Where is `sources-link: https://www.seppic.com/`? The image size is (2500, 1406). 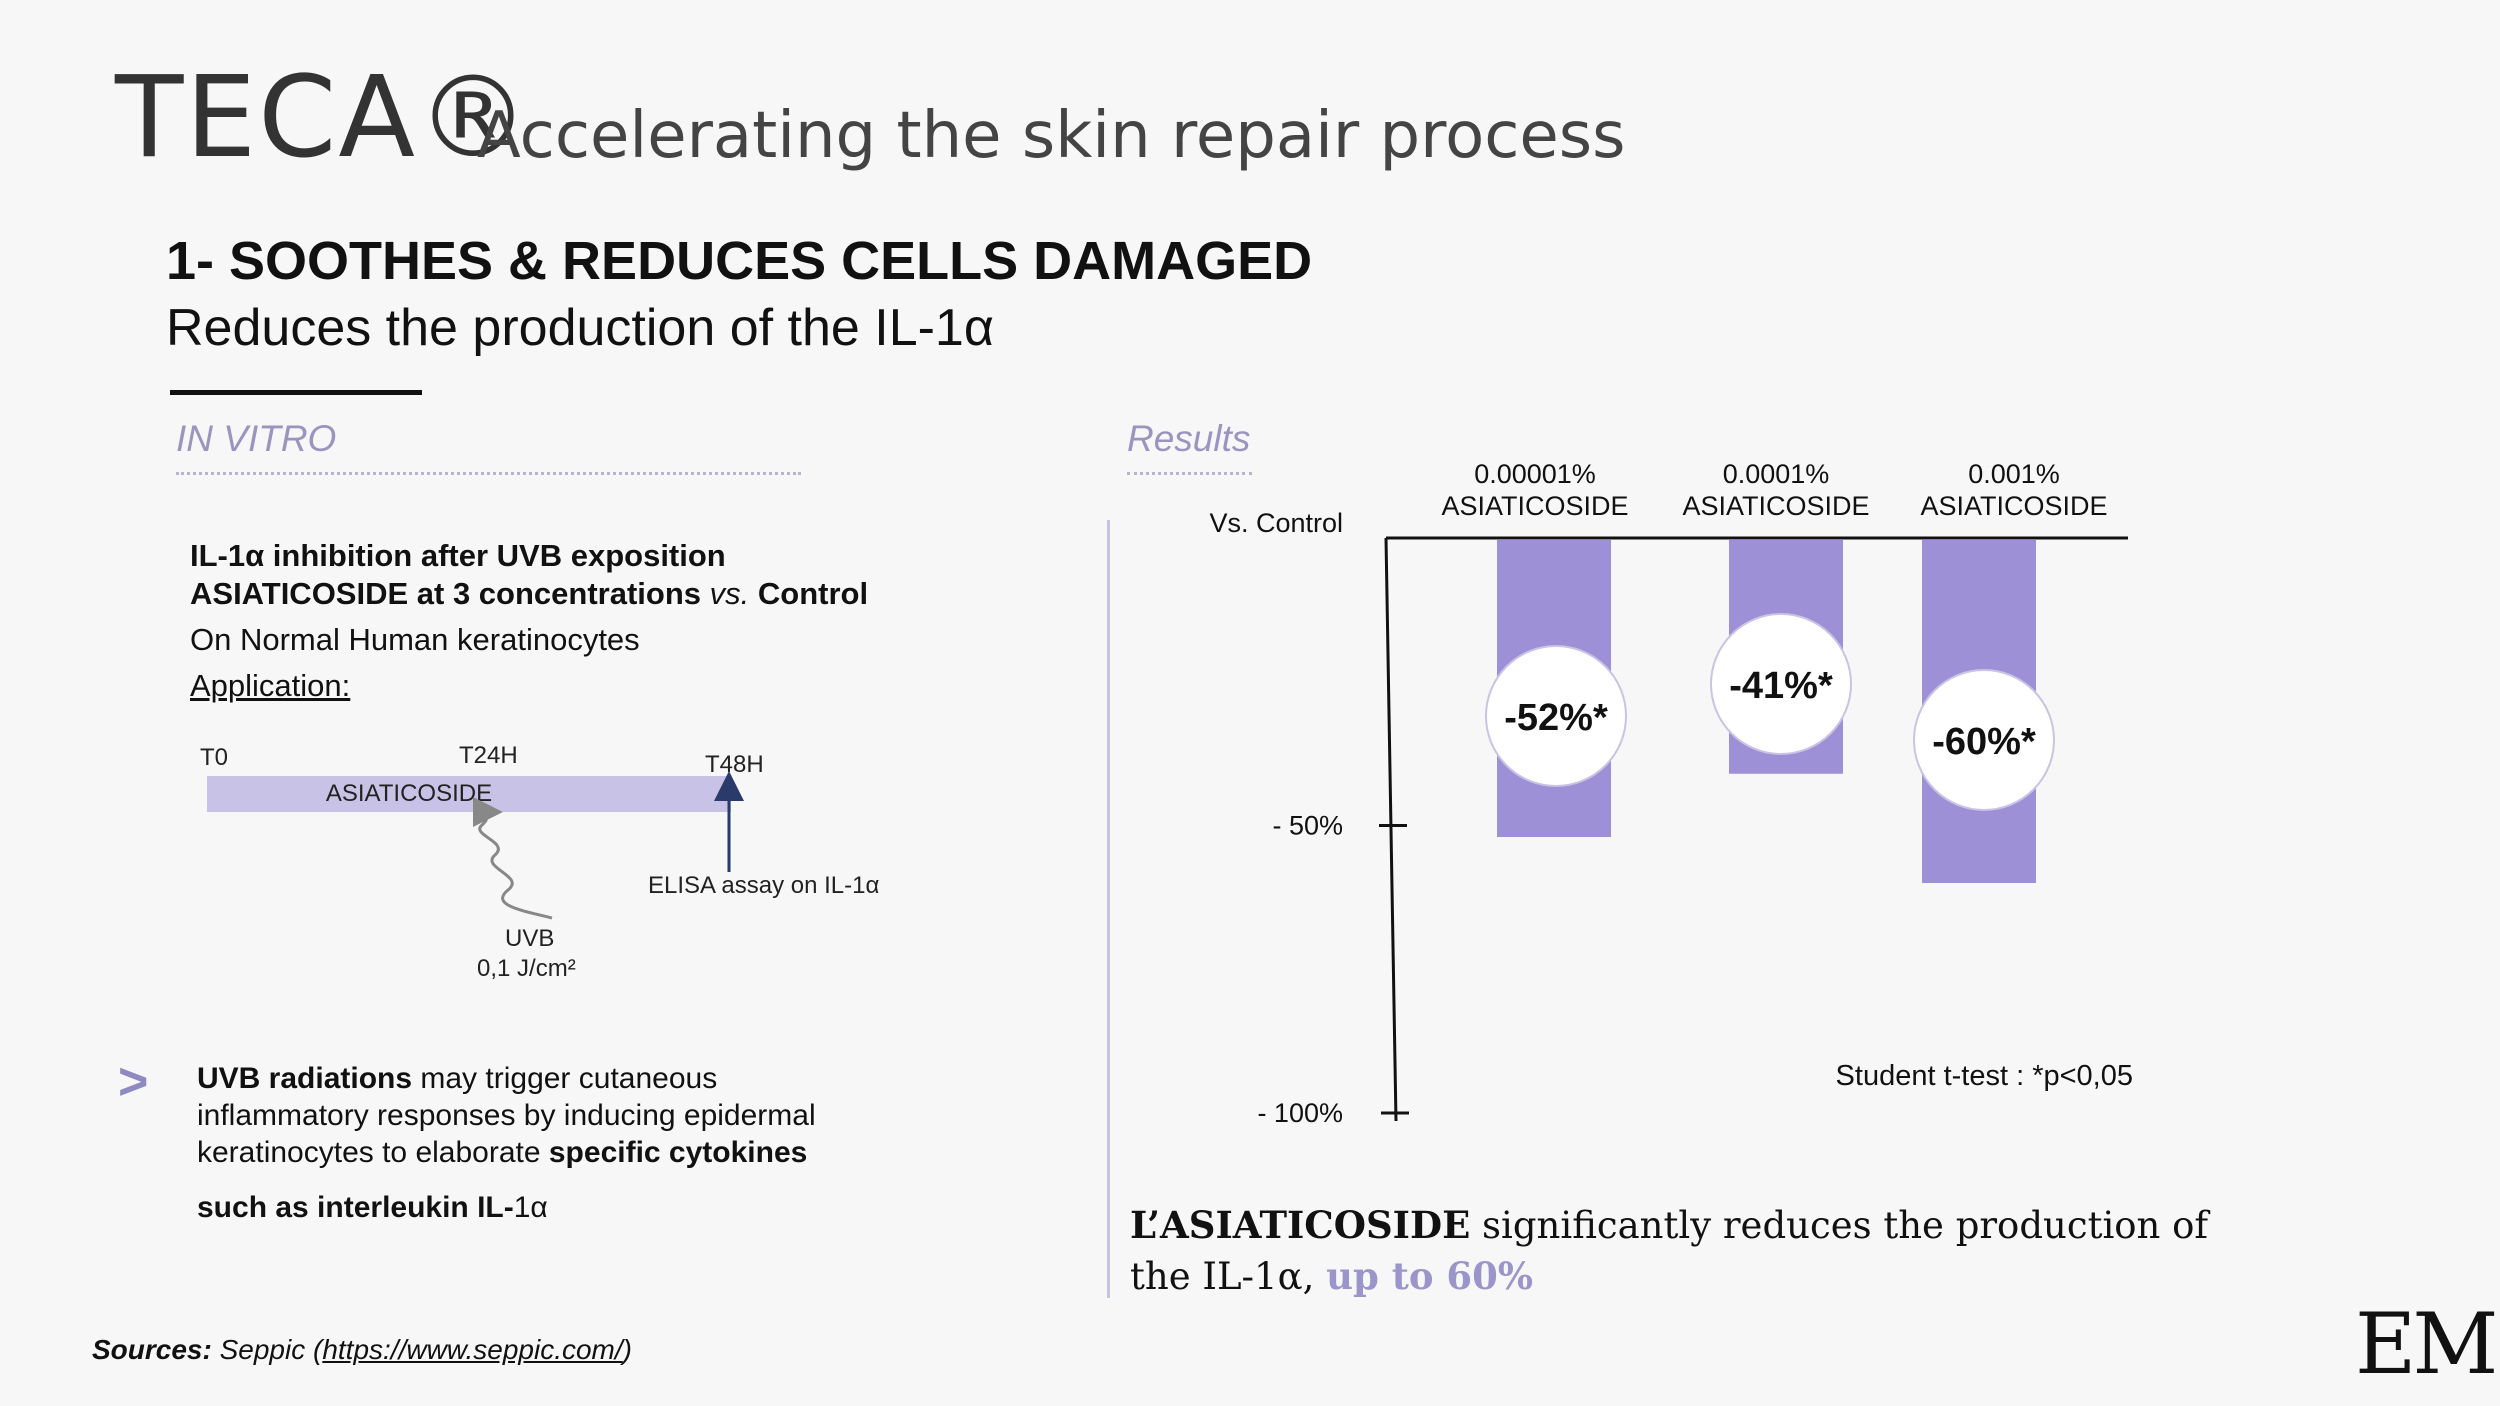
sources-link: https://www.seppic.com/ is located at coordinates (472, 1349).